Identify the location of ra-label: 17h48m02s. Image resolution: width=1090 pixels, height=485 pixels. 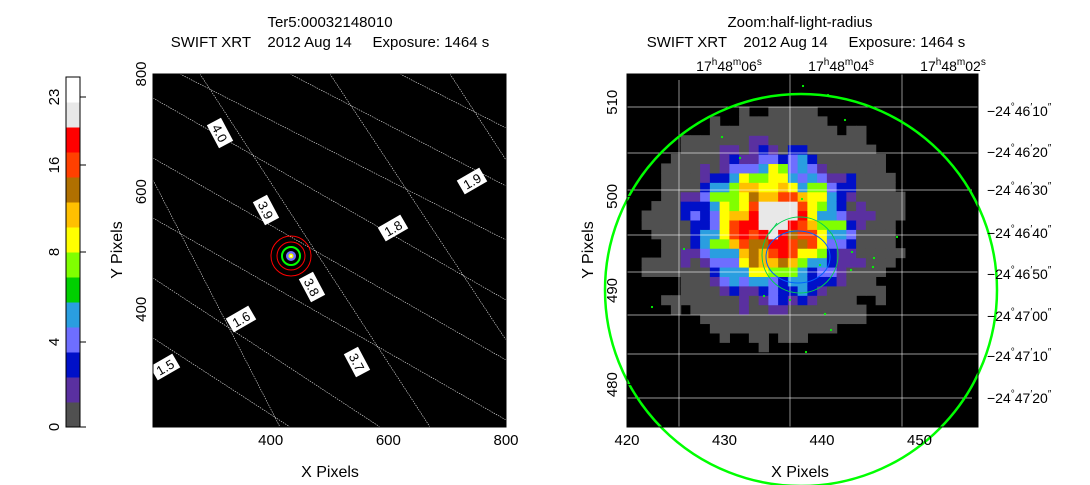
(953, 65).